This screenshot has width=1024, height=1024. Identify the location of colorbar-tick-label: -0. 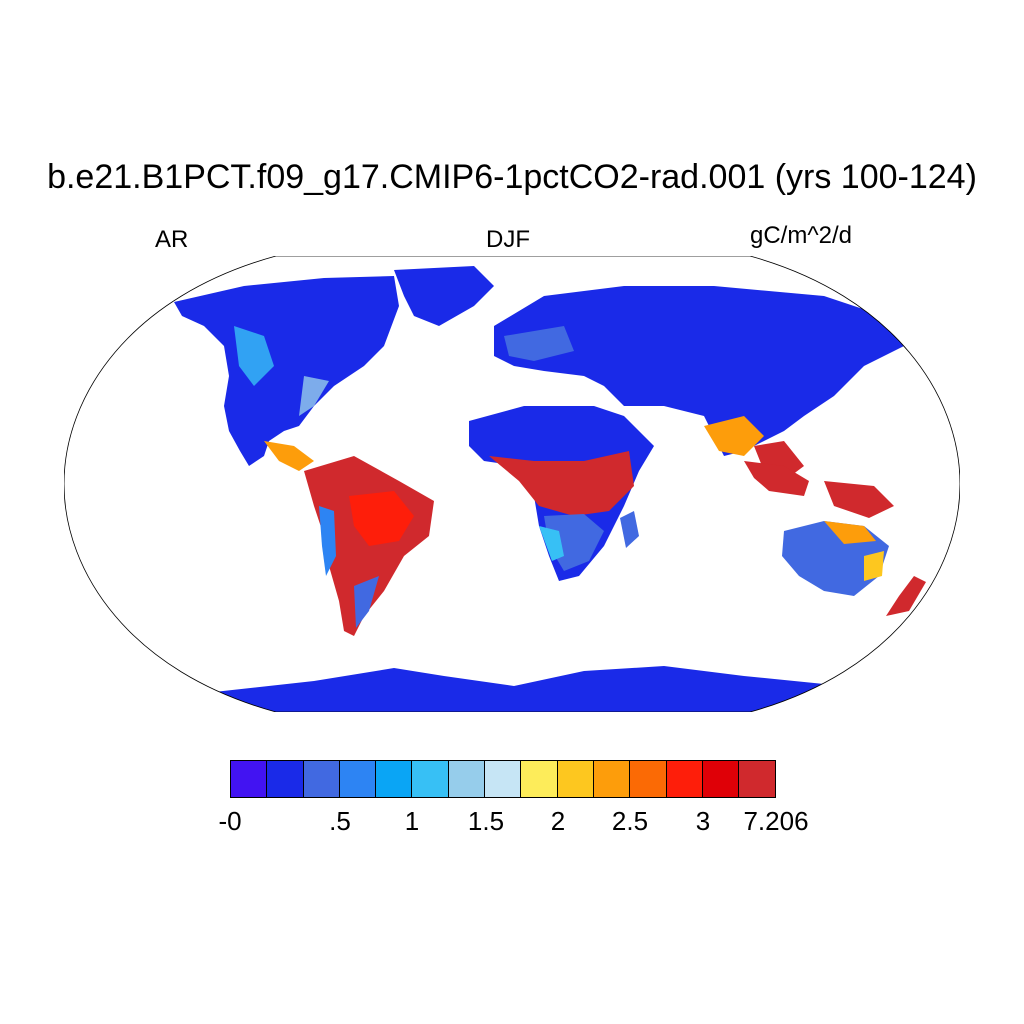
(230, 821).